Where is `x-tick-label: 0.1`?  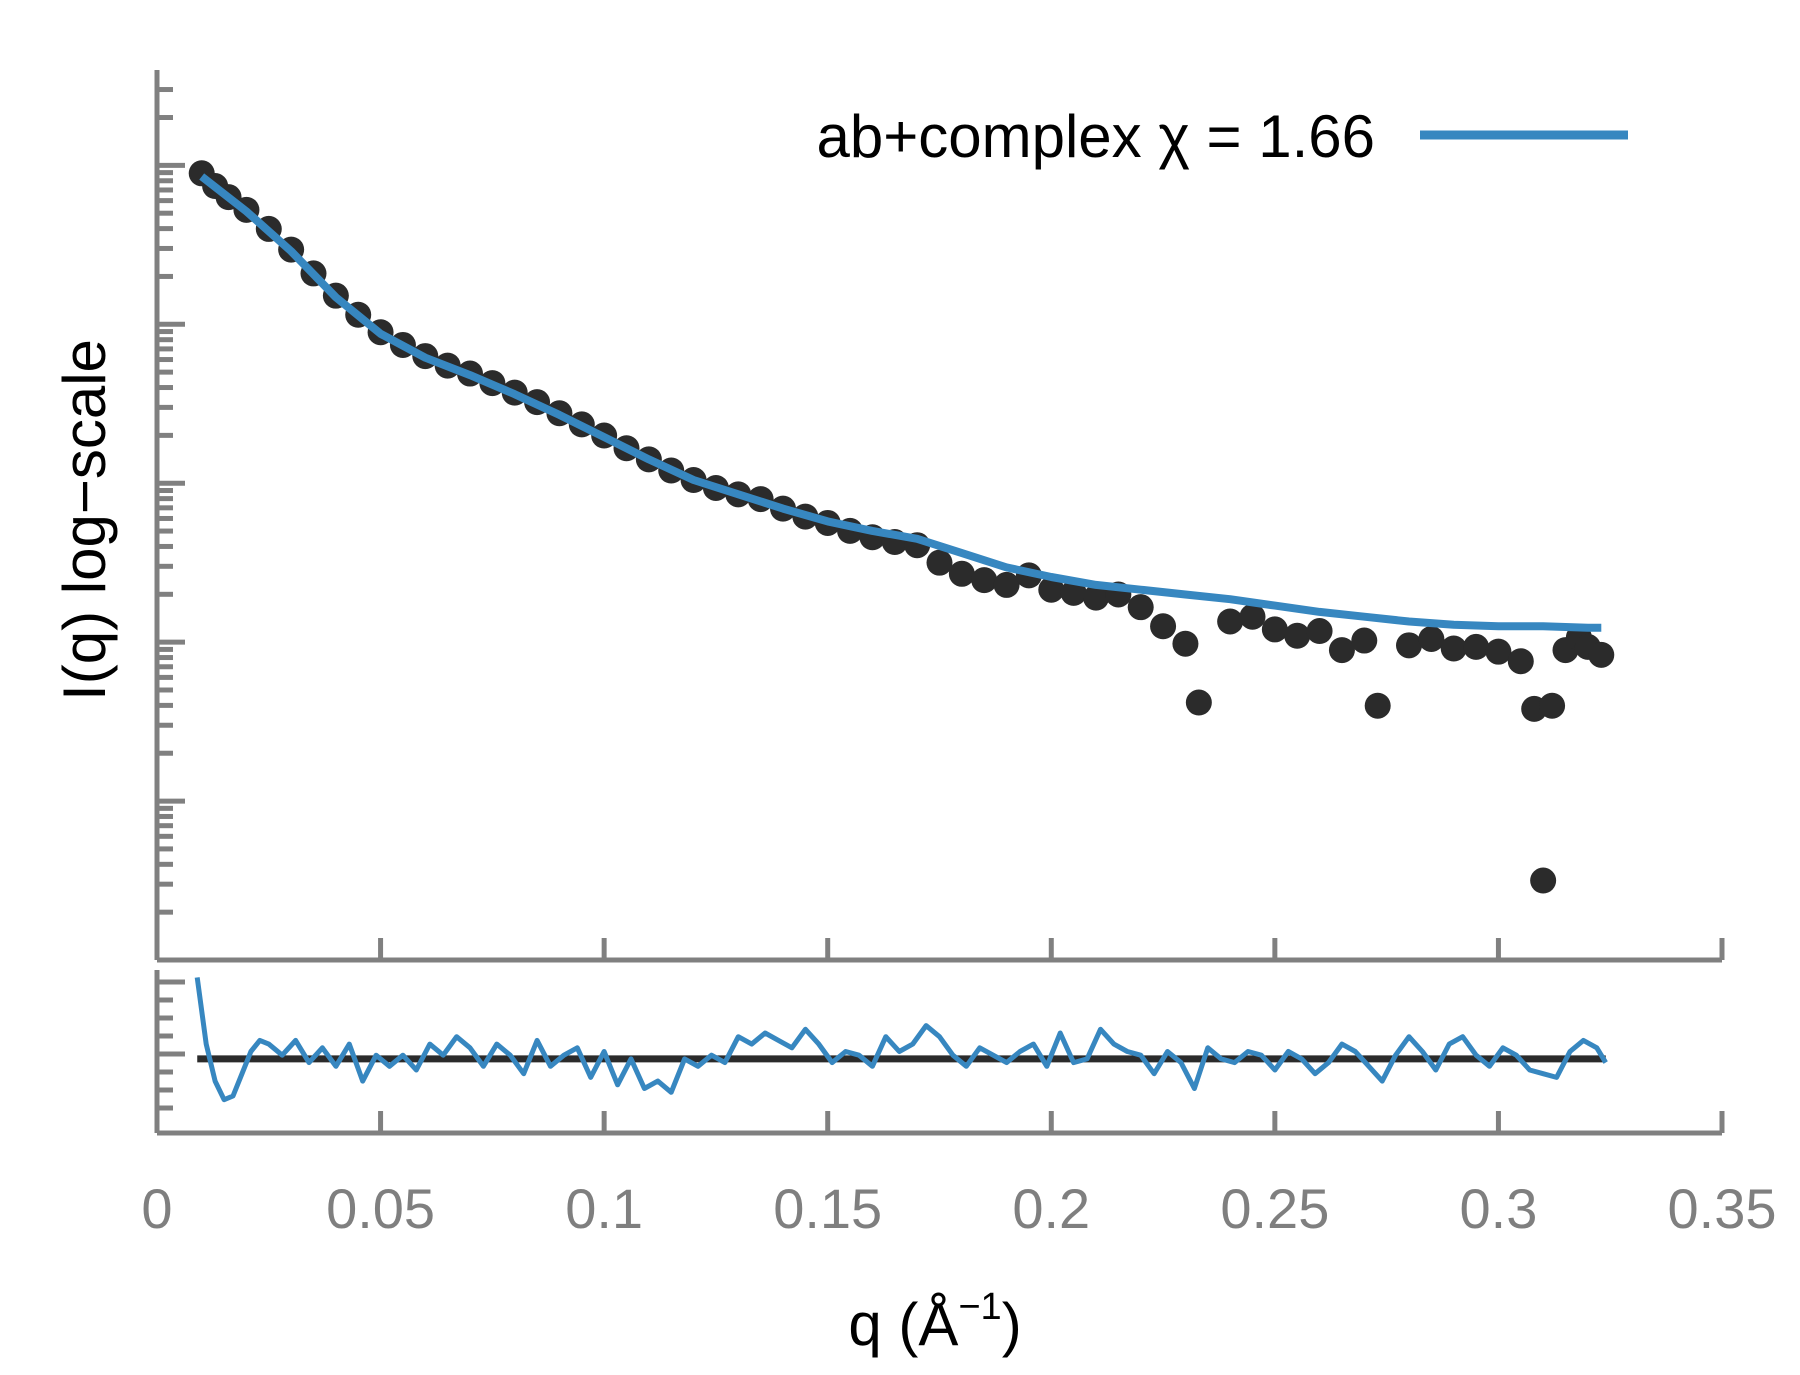 x-tick-label: 0.1 is located at coordinates (604, 1208).